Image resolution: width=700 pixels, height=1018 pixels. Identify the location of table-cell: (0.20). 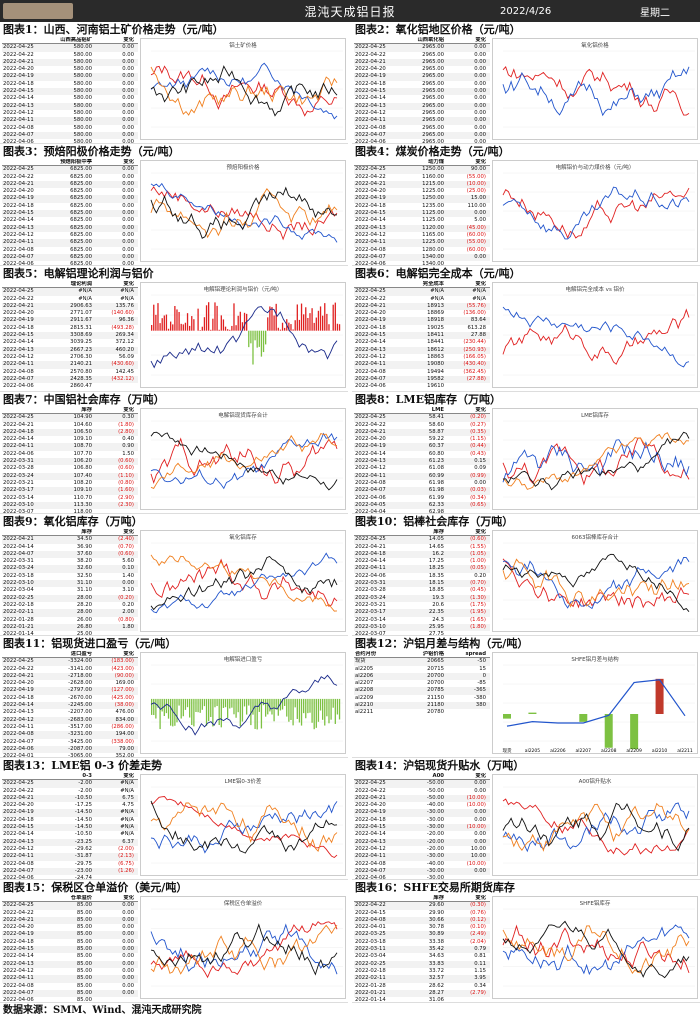
(478, 417).